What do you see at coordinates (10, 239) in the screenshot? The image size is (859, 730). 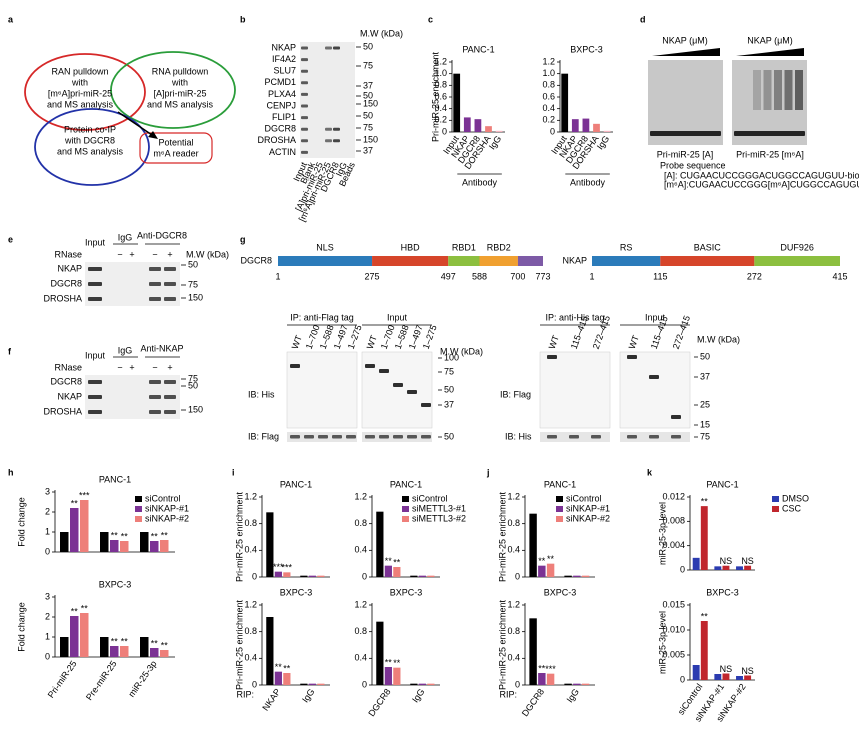 I see `panel-label: e` at bounding box center [10, 239].